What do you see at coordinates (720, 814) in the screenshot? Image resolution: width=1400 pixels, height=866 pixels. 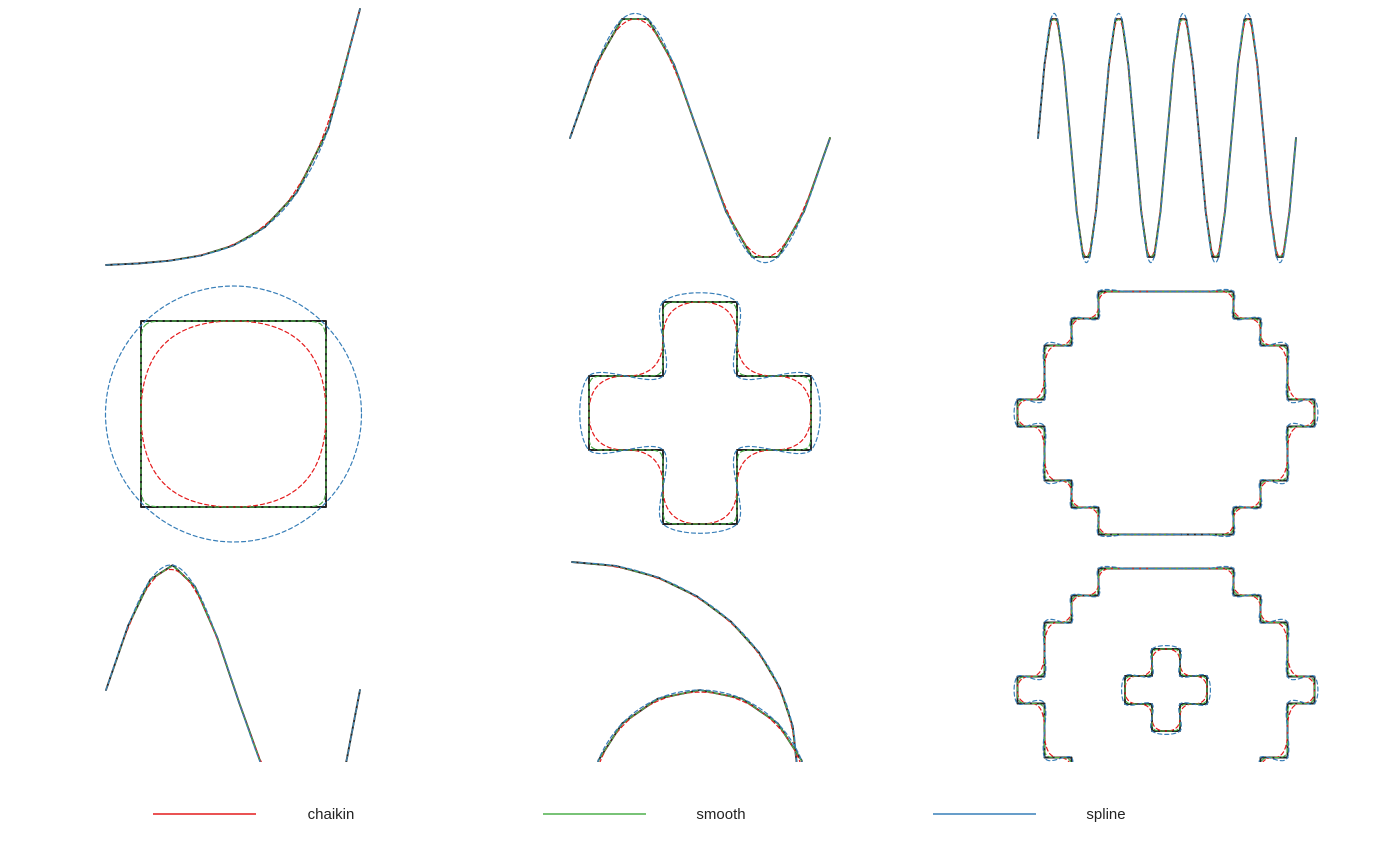 I see `legend-label-smooth: smooth` at bounding box center [720, 814].